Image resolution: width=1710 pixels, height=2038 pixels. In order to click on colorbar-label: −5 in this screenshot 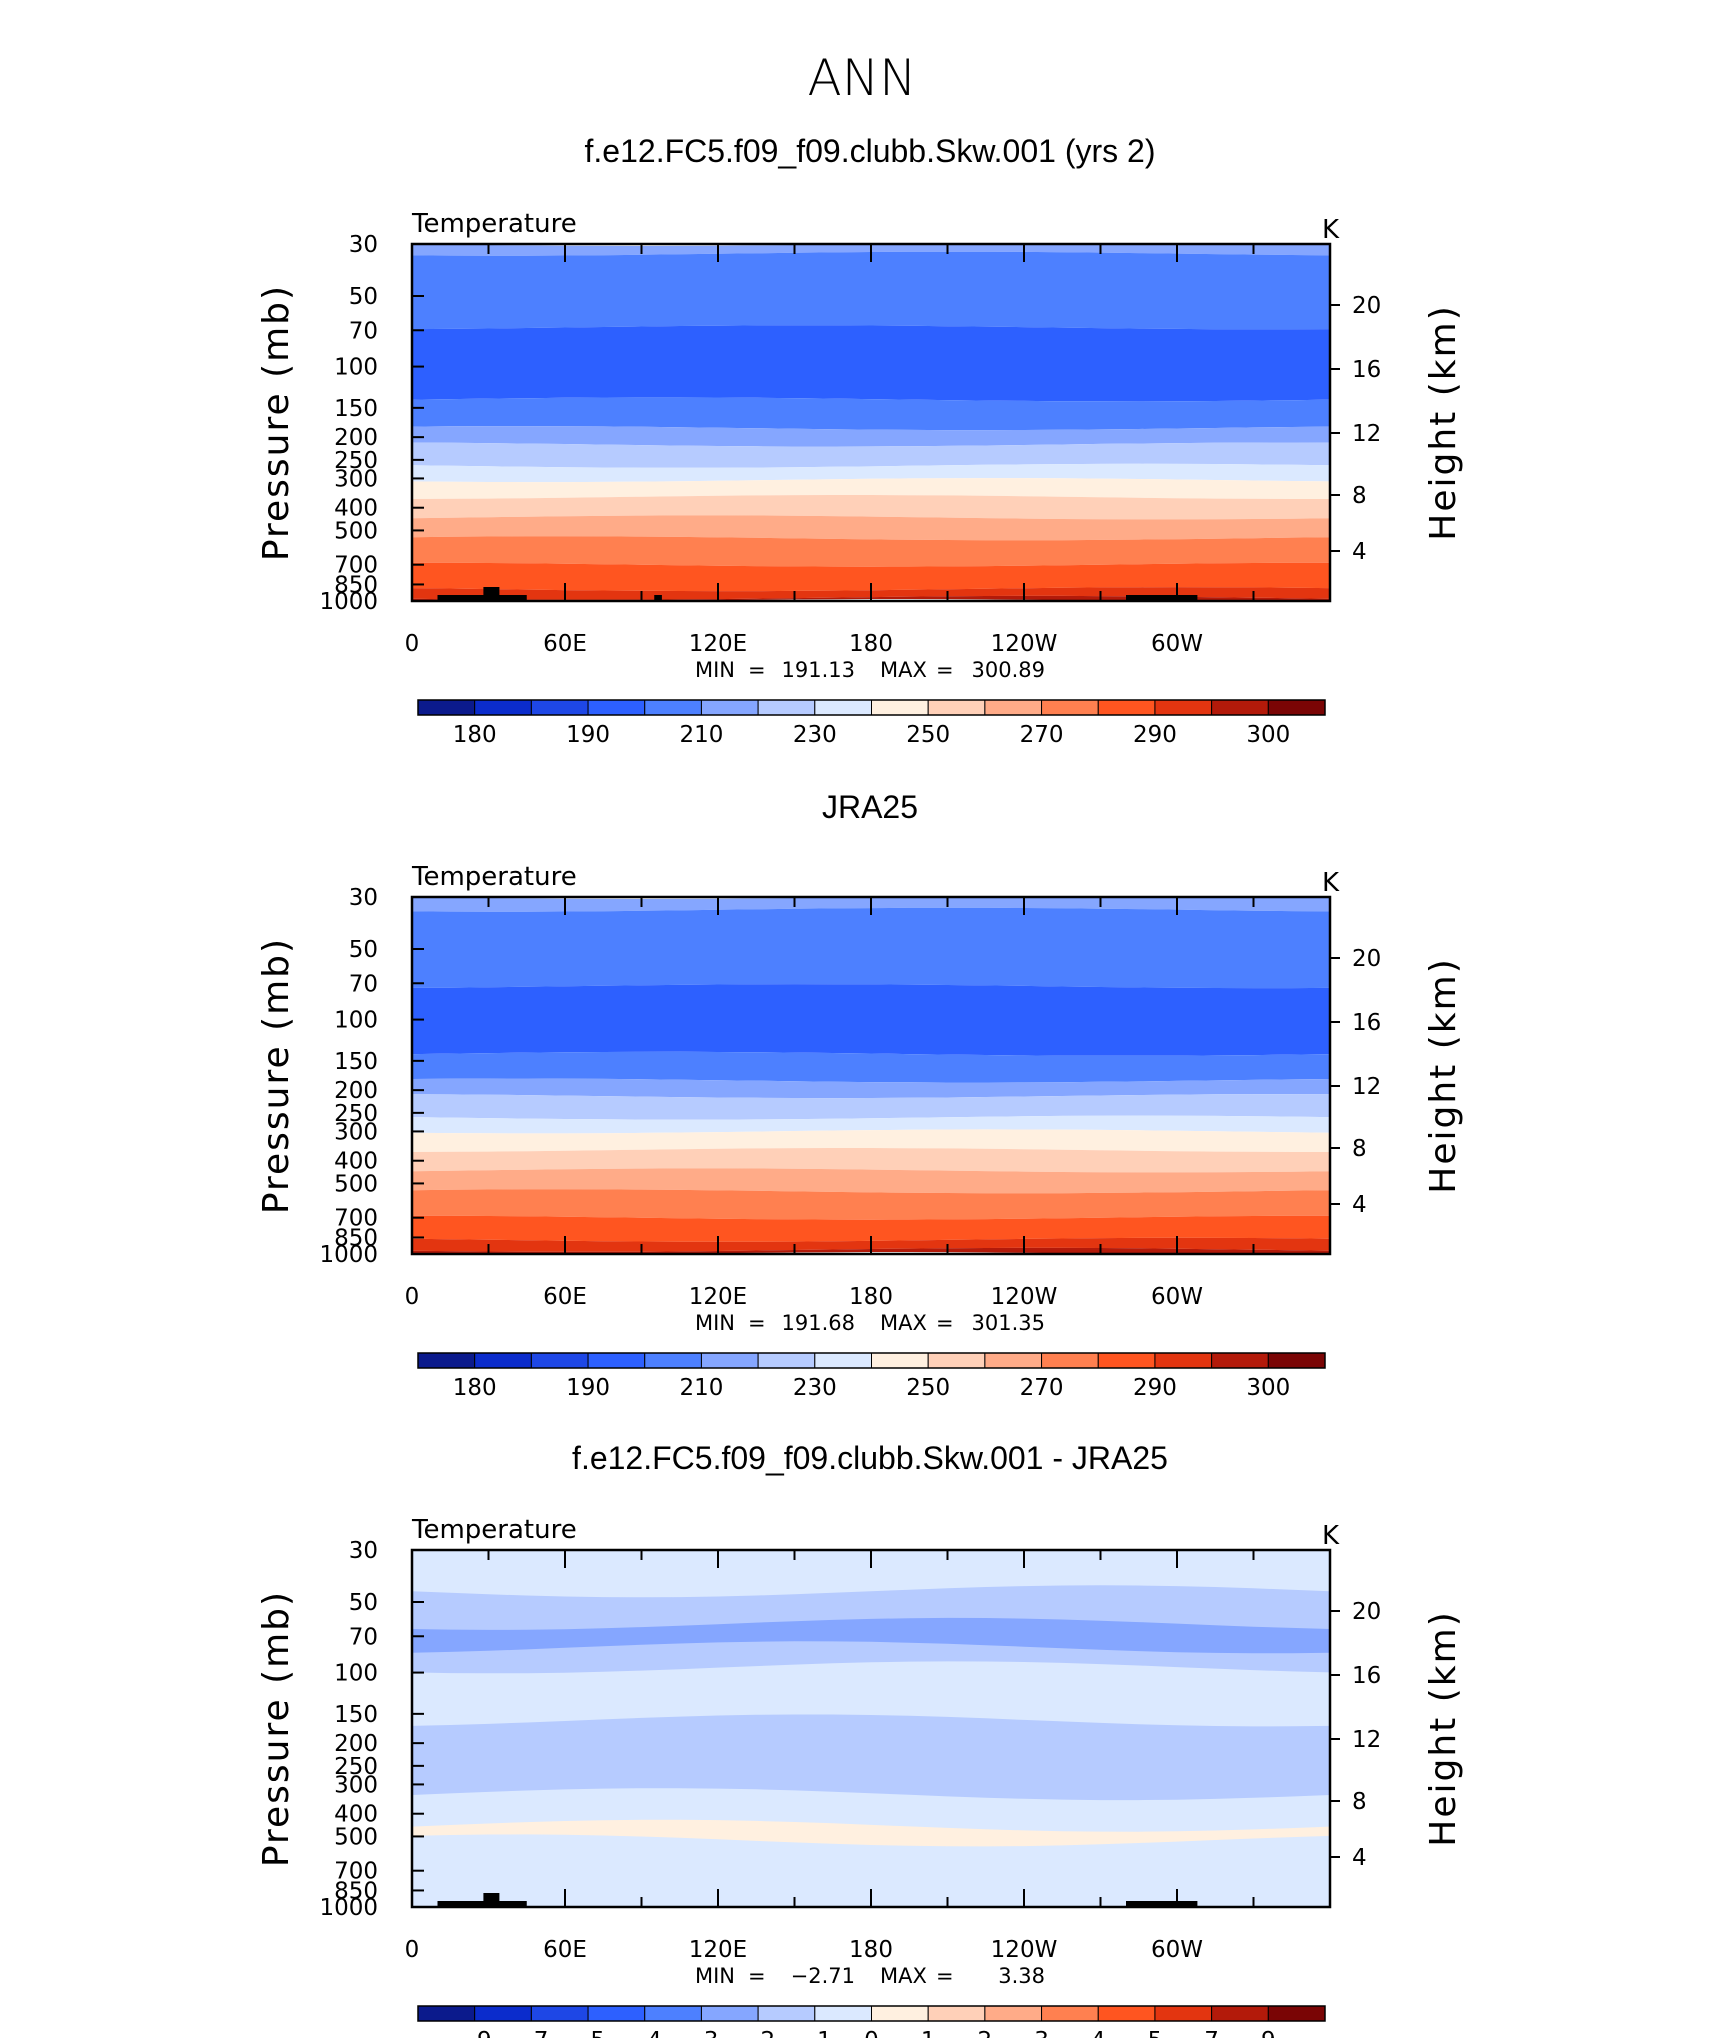, I will do `click(588, 2033)`.